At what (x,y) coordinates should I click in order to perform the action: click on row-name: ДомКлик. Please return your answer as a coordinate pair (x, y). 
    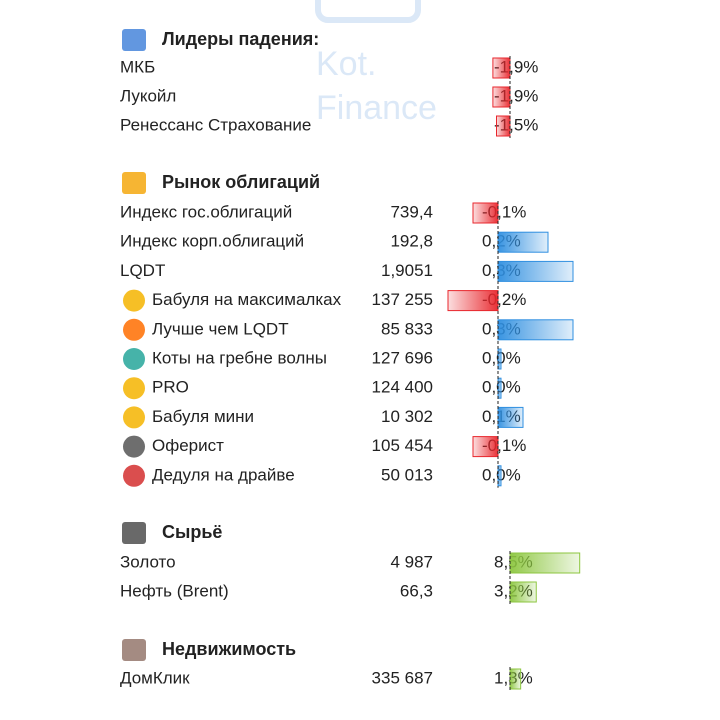
    Looking at the image, I should click on (155, 677).